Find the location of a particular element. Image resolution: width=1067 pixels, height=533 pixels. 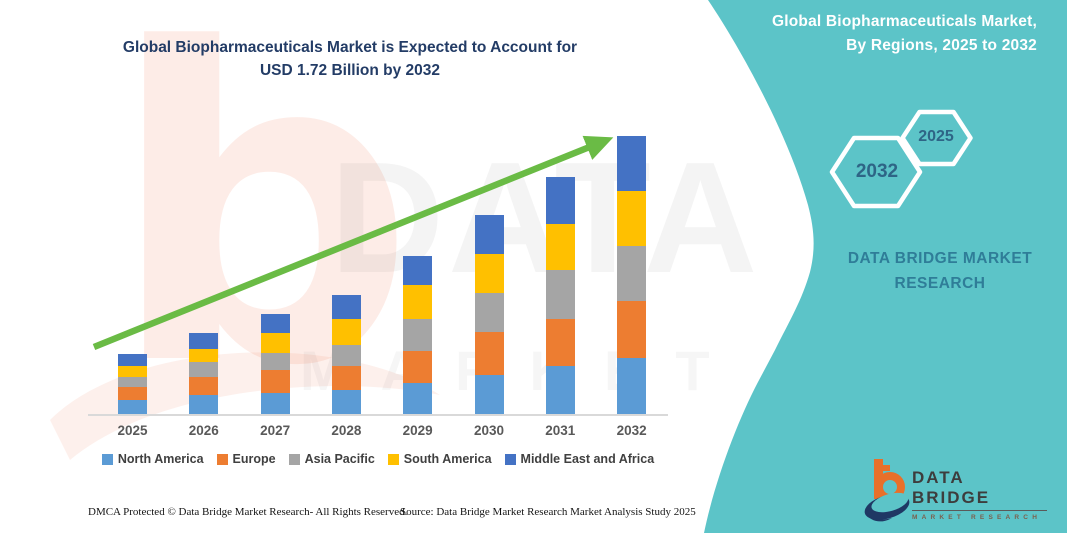

x-axis-label-2030: 2030 is located at coordinates (489, 430).